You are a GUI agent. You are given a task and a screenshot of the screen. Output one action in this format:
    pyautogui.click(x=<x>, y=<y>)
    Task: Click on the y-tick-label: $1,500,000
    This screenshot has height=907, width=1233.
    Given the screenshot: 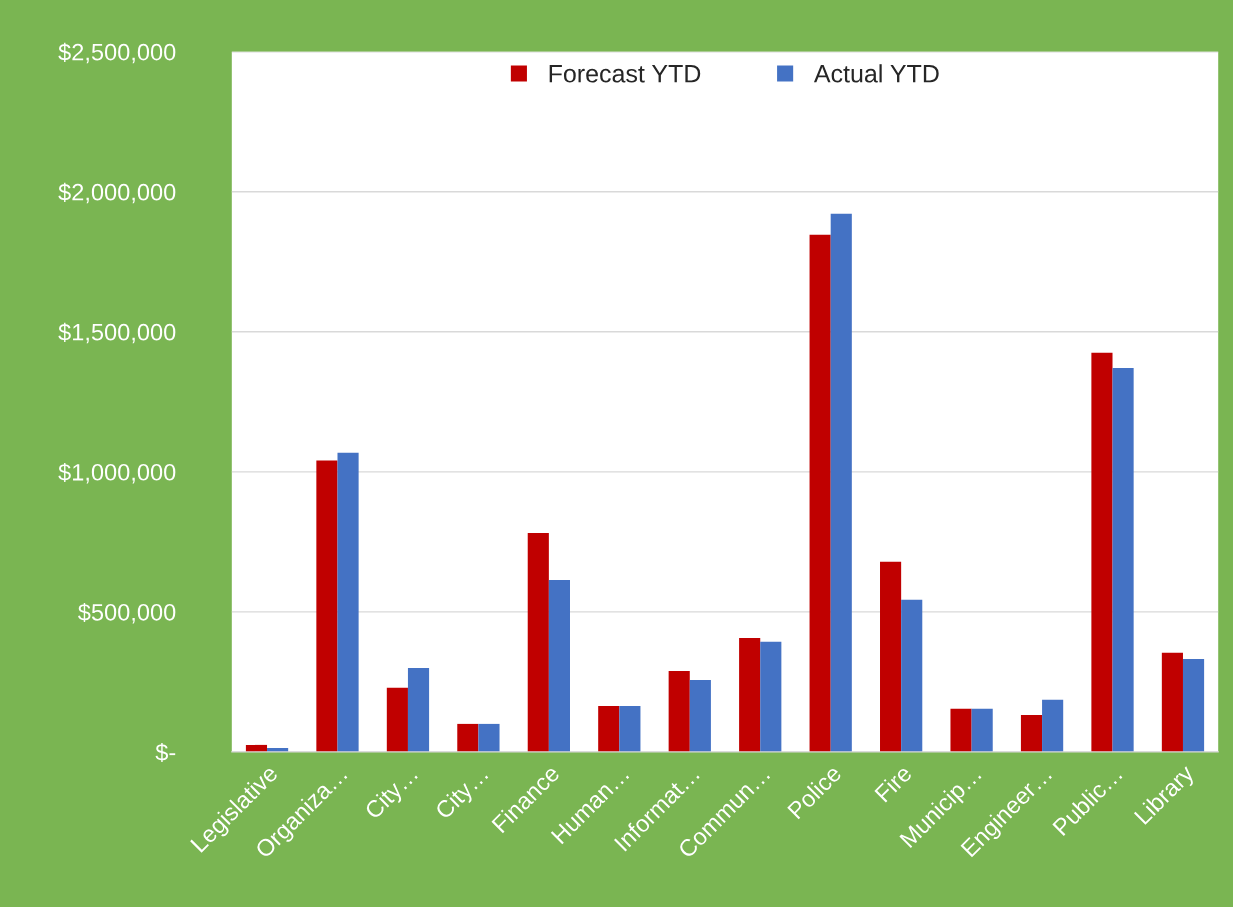 What is the action you would take?
    pyautogui.click(x=117, y=333)
    